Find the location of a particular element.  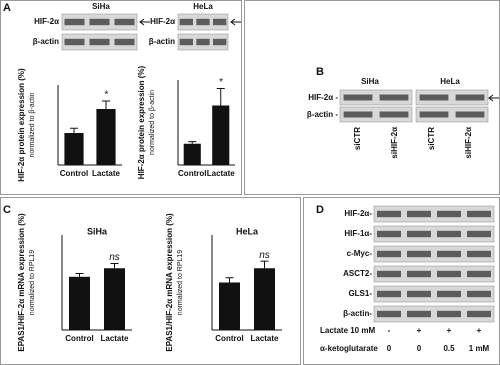

blot-row-label: HIF-2α - is located at coordinates (323, 97).